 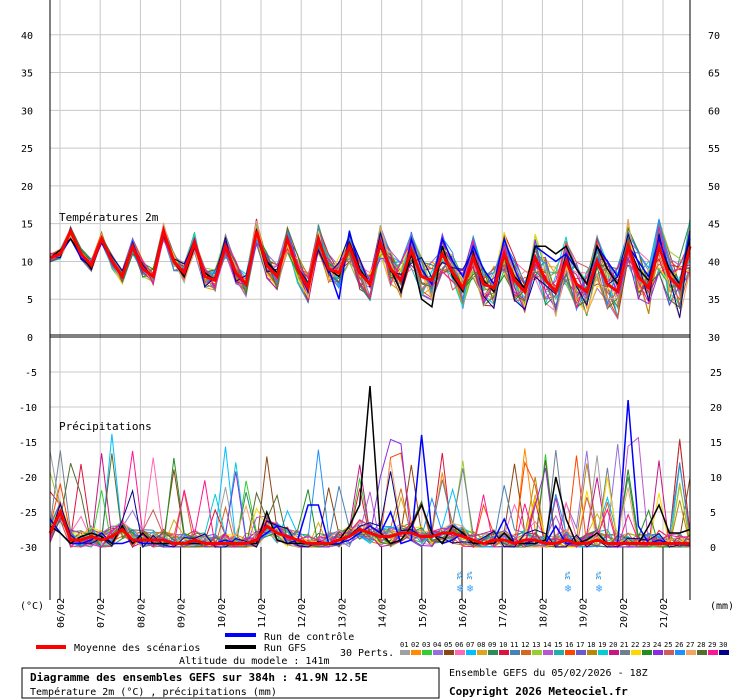 What do you see at coordinates (370, 260) in the screenshot?
I see `series-temp-line` at bounding box center [370, 260].